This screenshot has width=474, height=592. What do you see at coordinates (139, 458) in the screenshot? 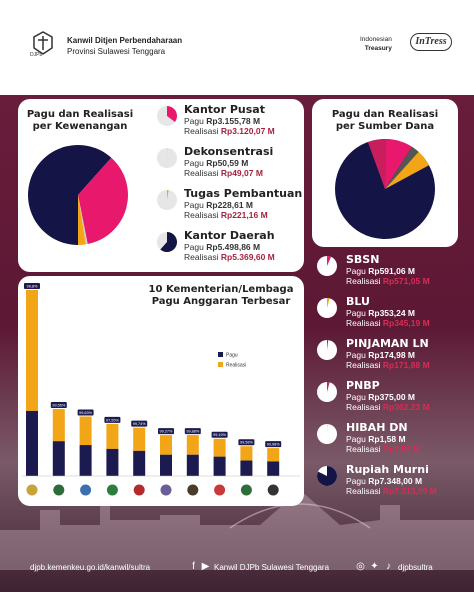
I see `bar-group-5: 99,74%` at bounding box center [139, 458].